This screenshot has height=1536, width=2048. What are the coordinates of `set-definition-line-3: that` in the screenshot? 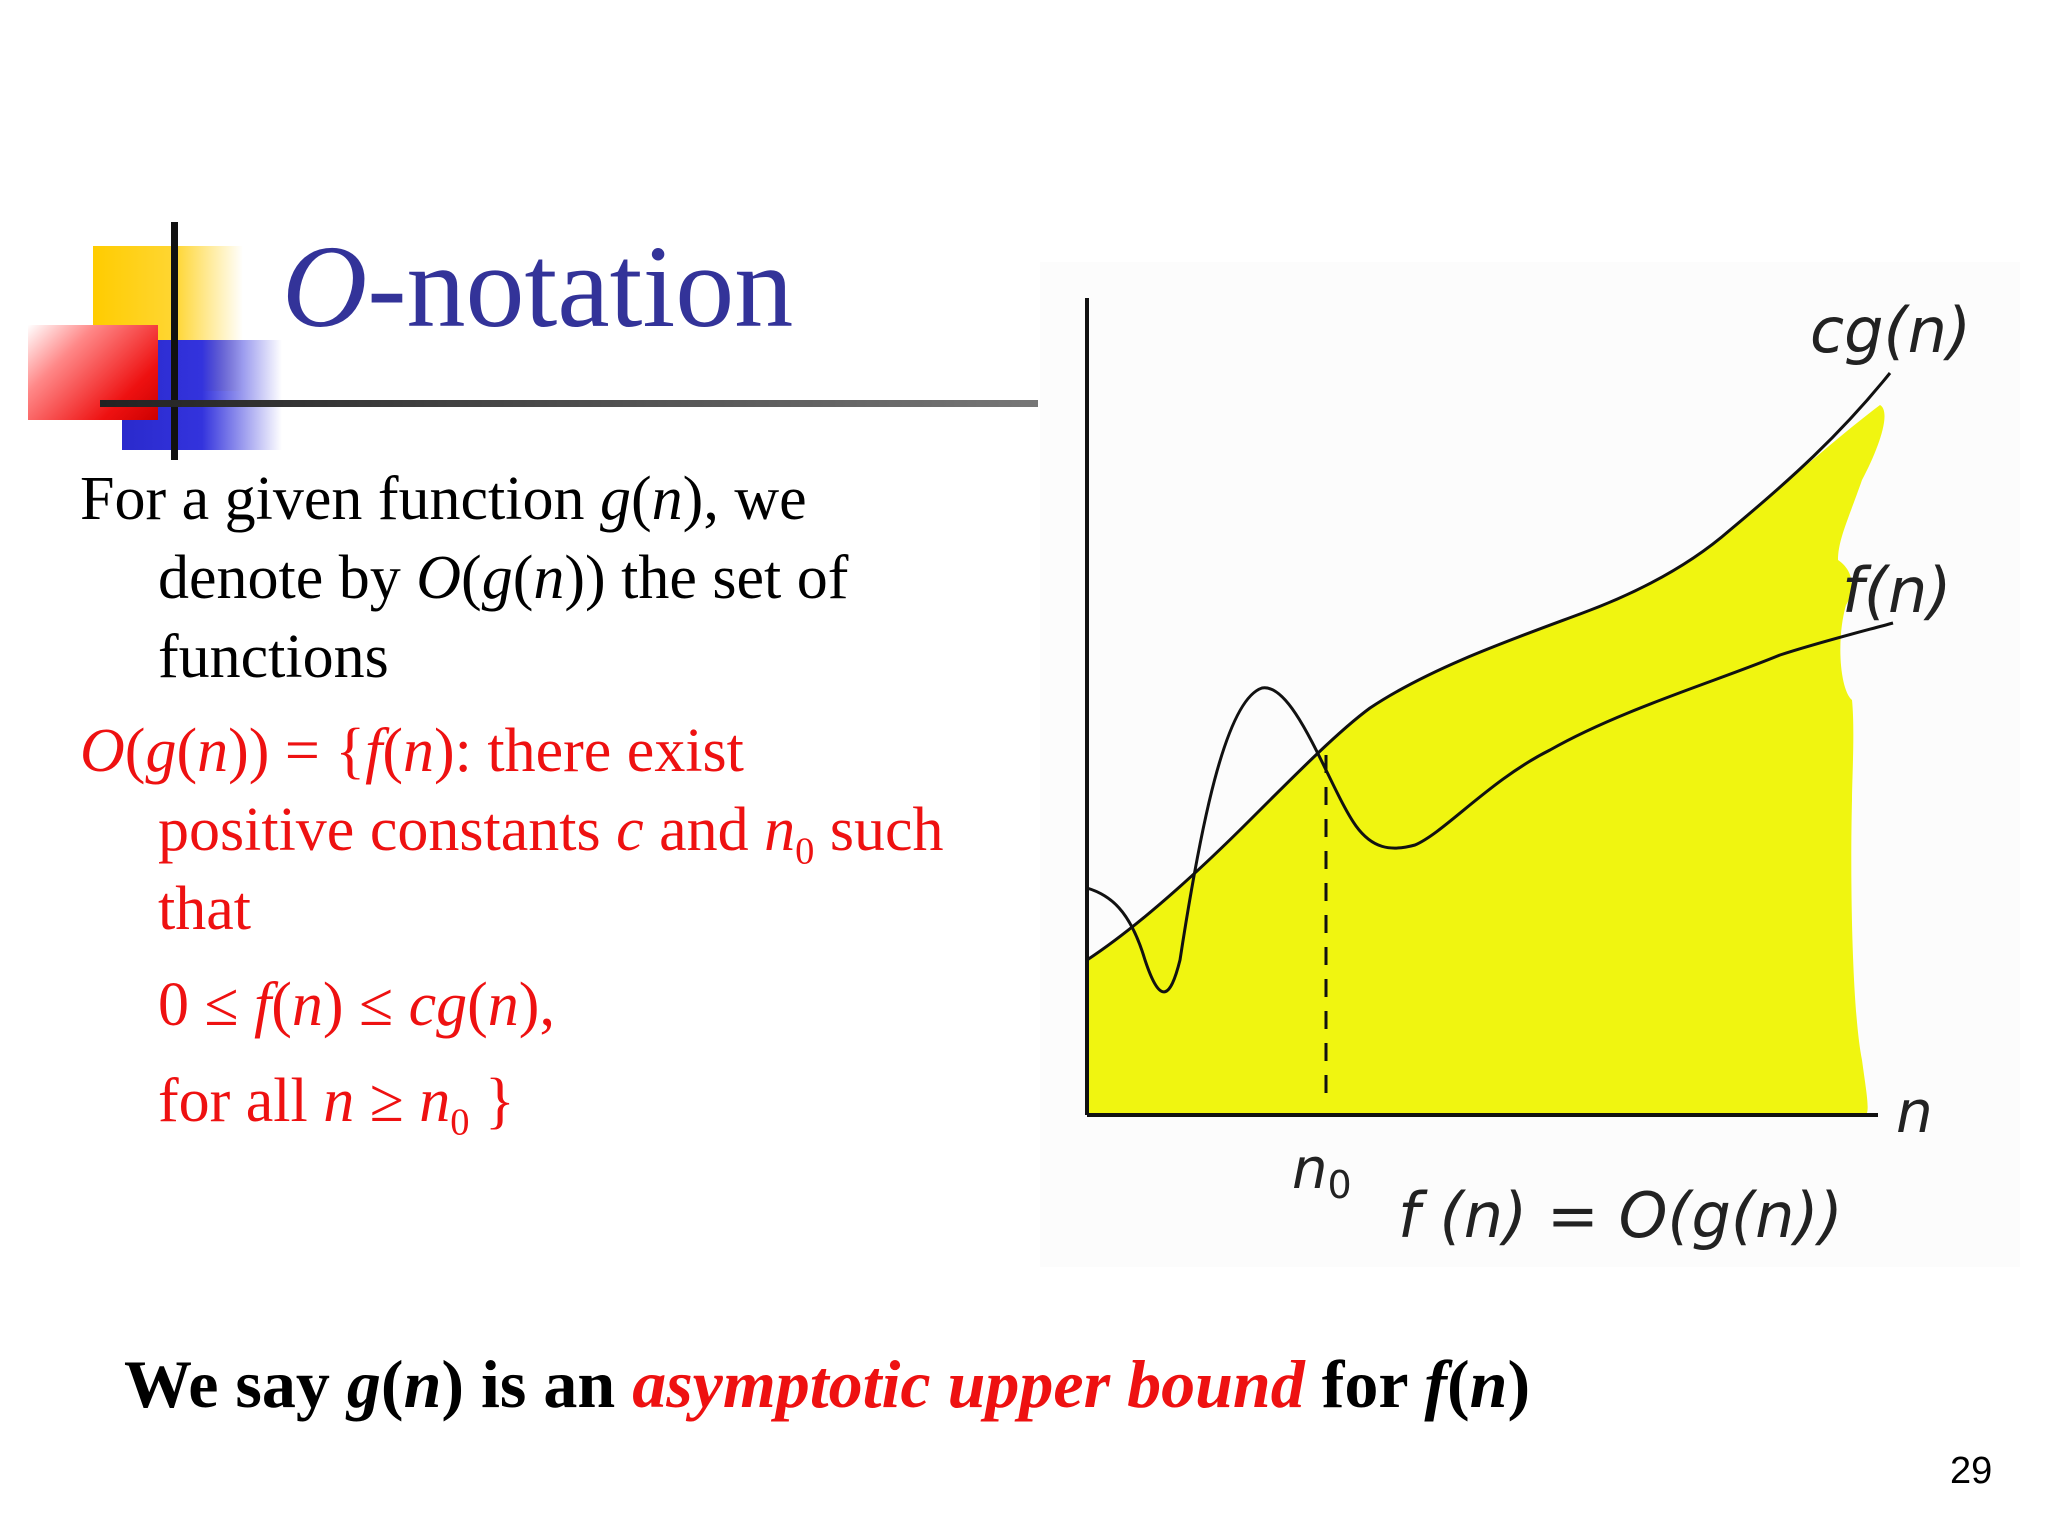 It's located at (204, 909).